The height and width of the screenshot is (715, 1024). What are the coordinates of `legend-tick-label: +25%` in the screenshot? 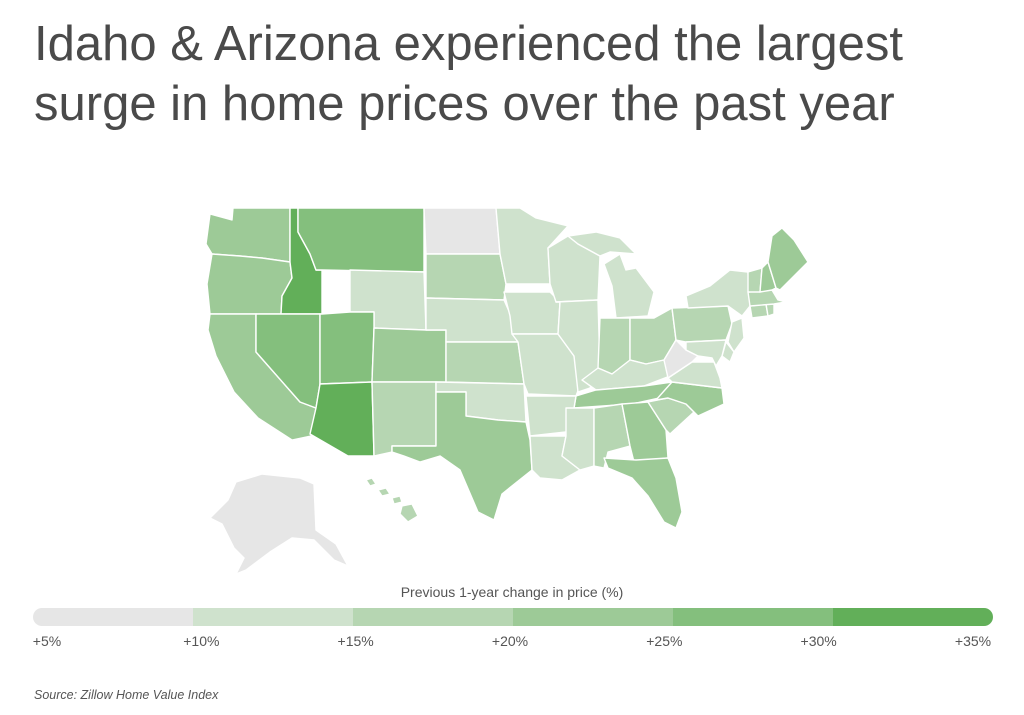 It's located at (664, 641).